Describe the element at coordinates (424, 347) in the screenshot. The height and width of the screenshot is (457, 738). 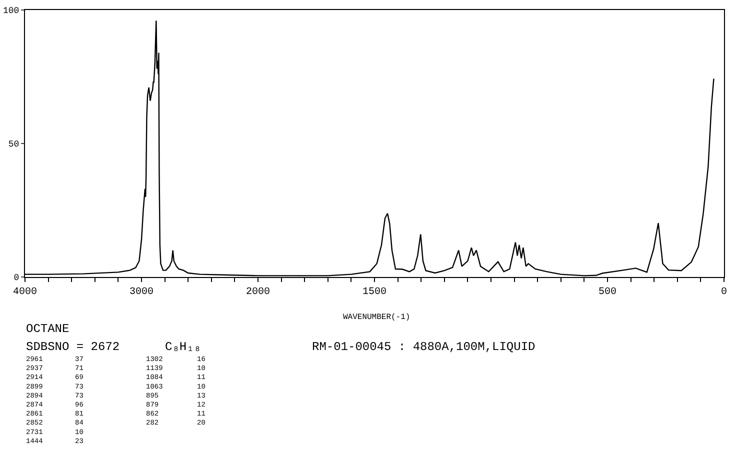
I see `text: RM-01-00045 : 4880A,100M,LIQUID` at that location.